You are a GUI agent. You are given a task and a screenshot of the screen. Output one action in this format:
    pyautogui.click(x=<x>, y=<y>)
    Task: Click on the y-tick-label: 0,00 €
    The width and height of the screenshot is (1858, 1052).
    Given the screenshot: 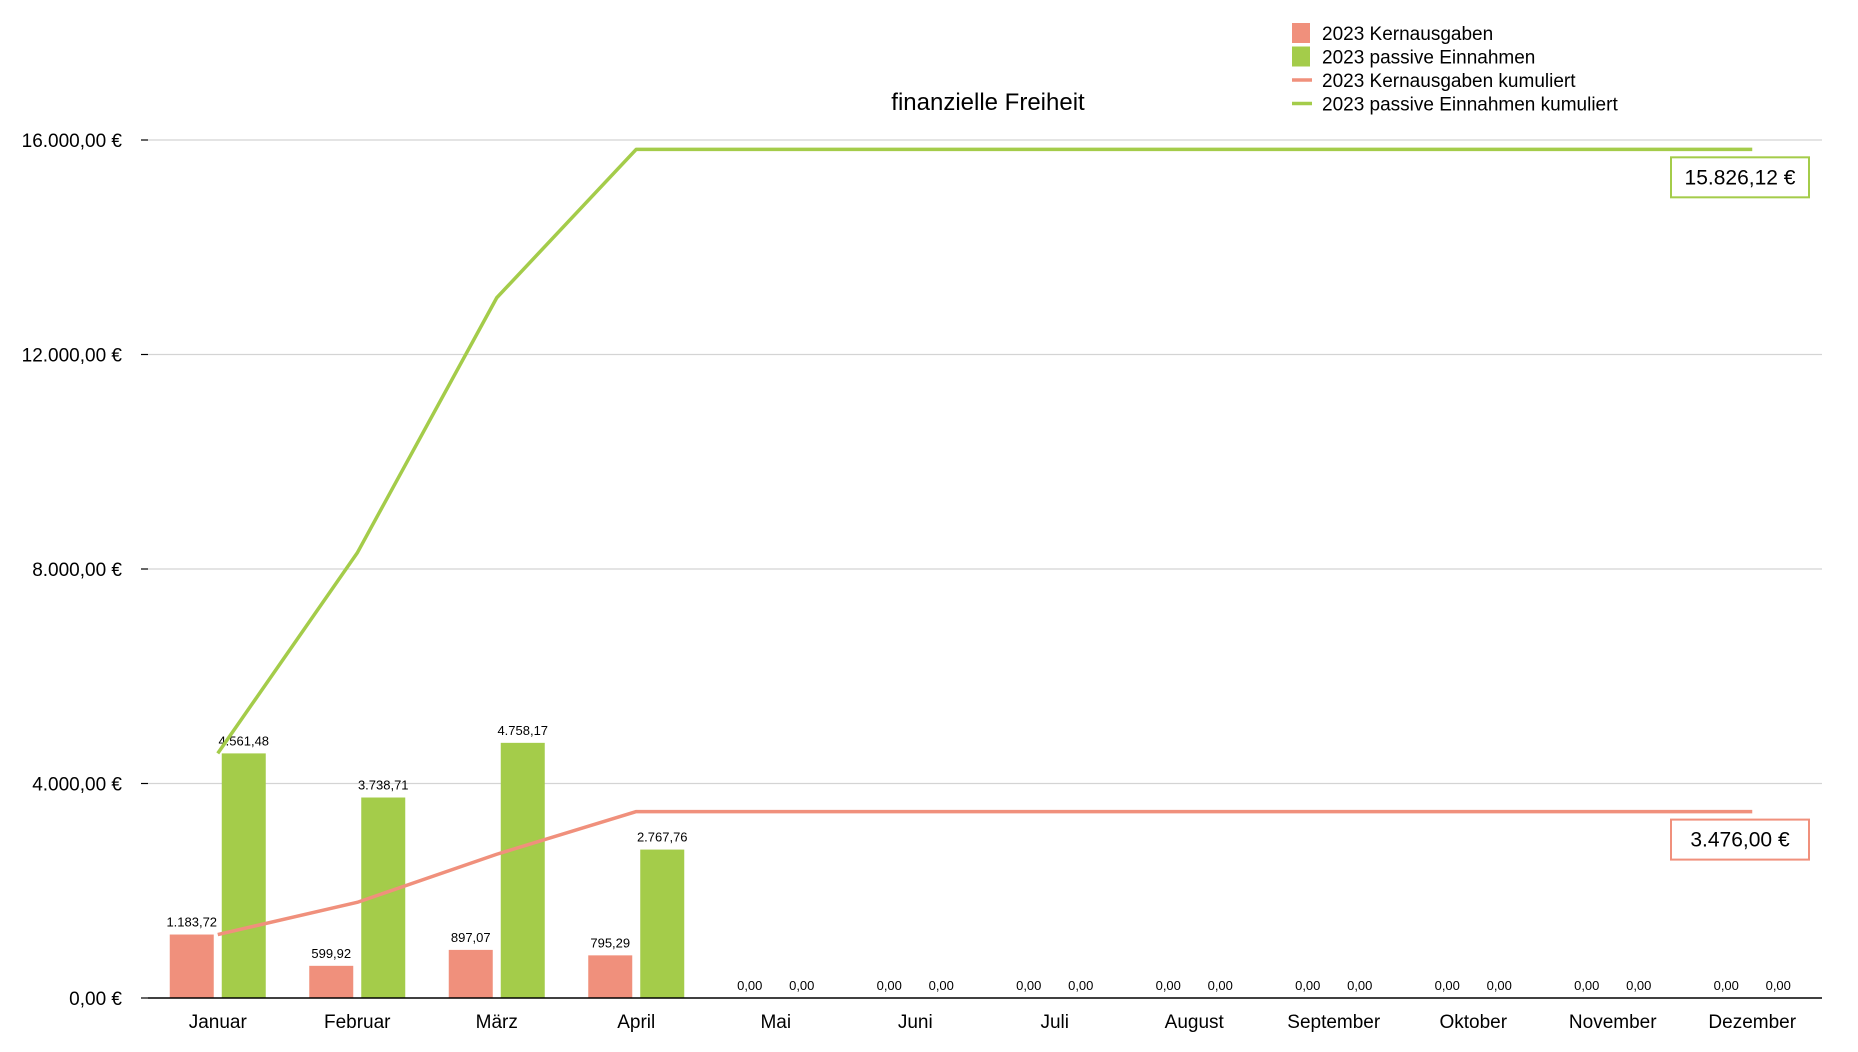 What is the action you would take?
    pyautogui.click(x=95, y=999)
    